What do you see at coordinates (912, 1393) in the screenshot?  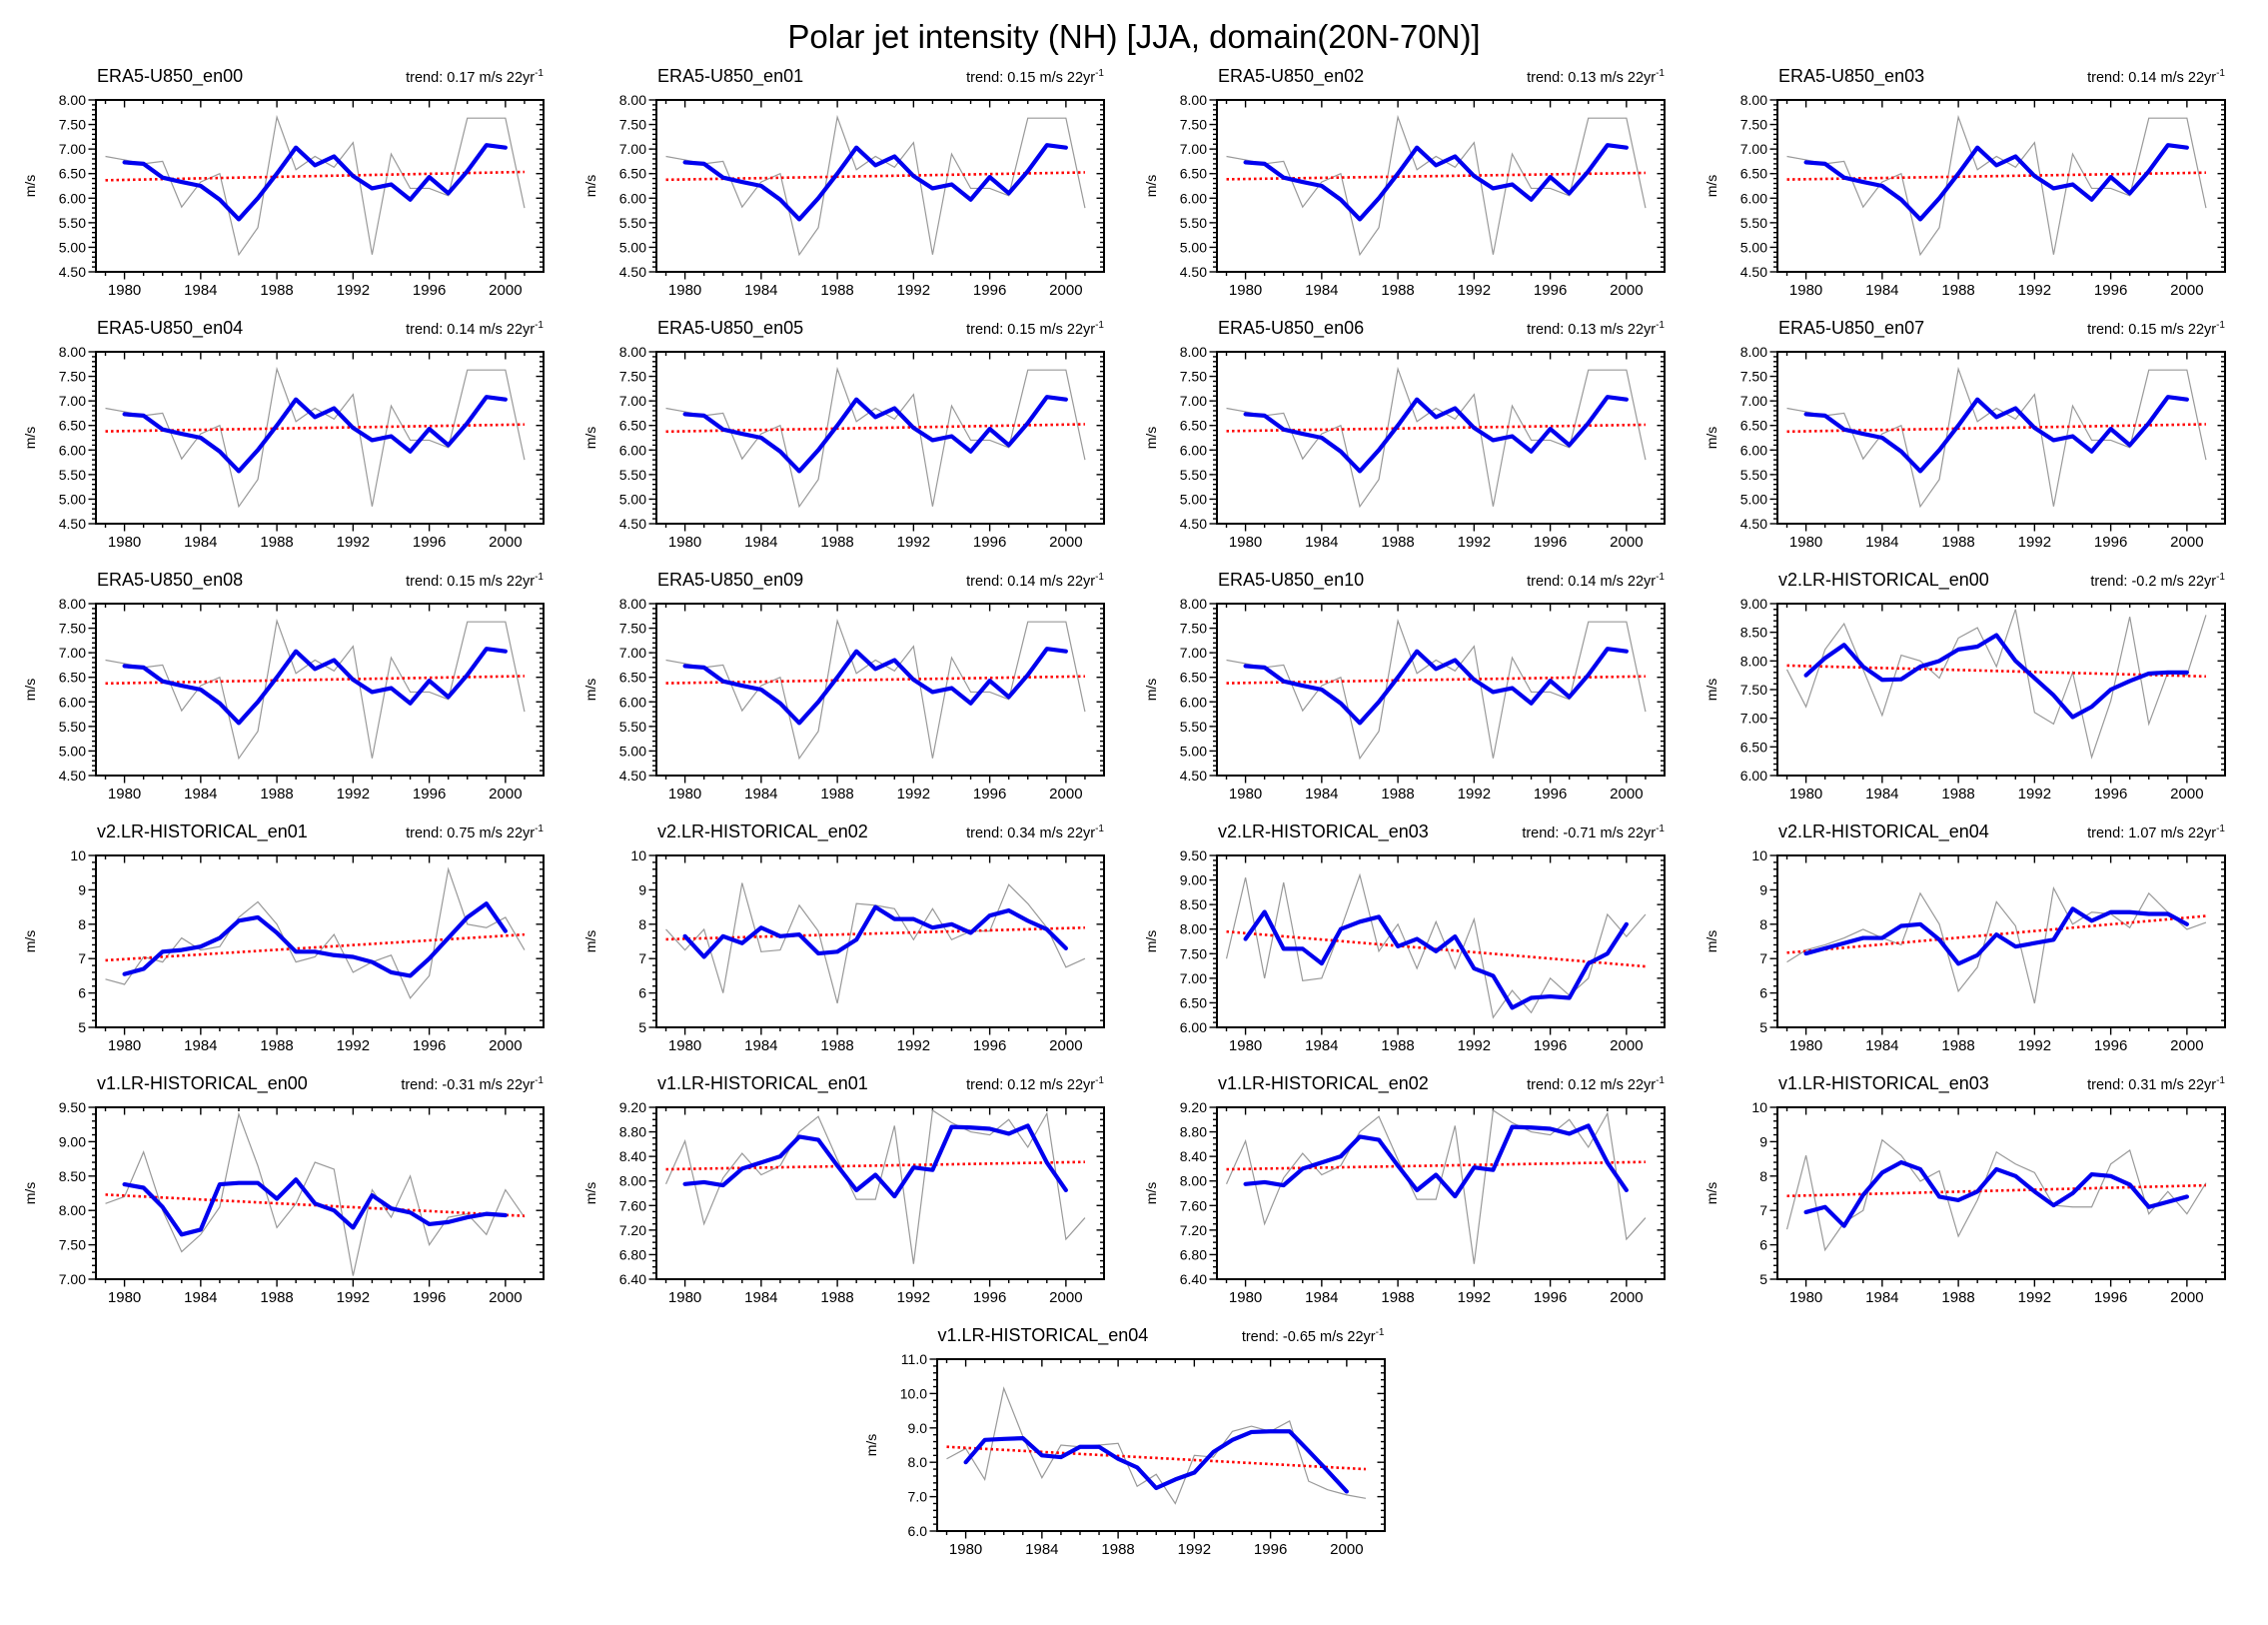 I see `y-tick-label: 10.0` at bounding box center [912, 1393].